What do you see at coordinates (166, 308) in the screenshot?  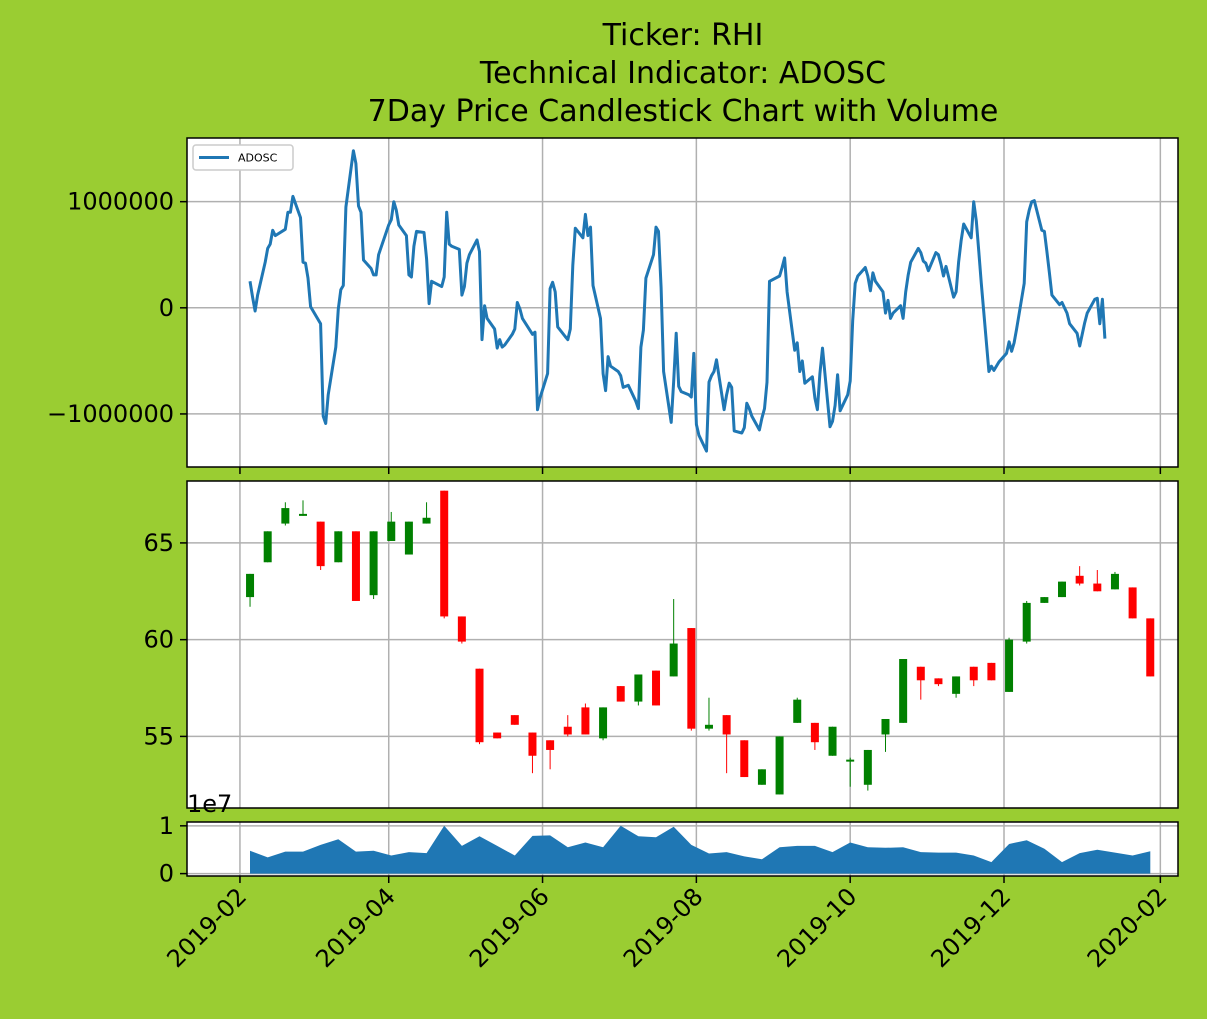 I see `adosc-y-tick-label: 0` at bounding box center [166, 308].